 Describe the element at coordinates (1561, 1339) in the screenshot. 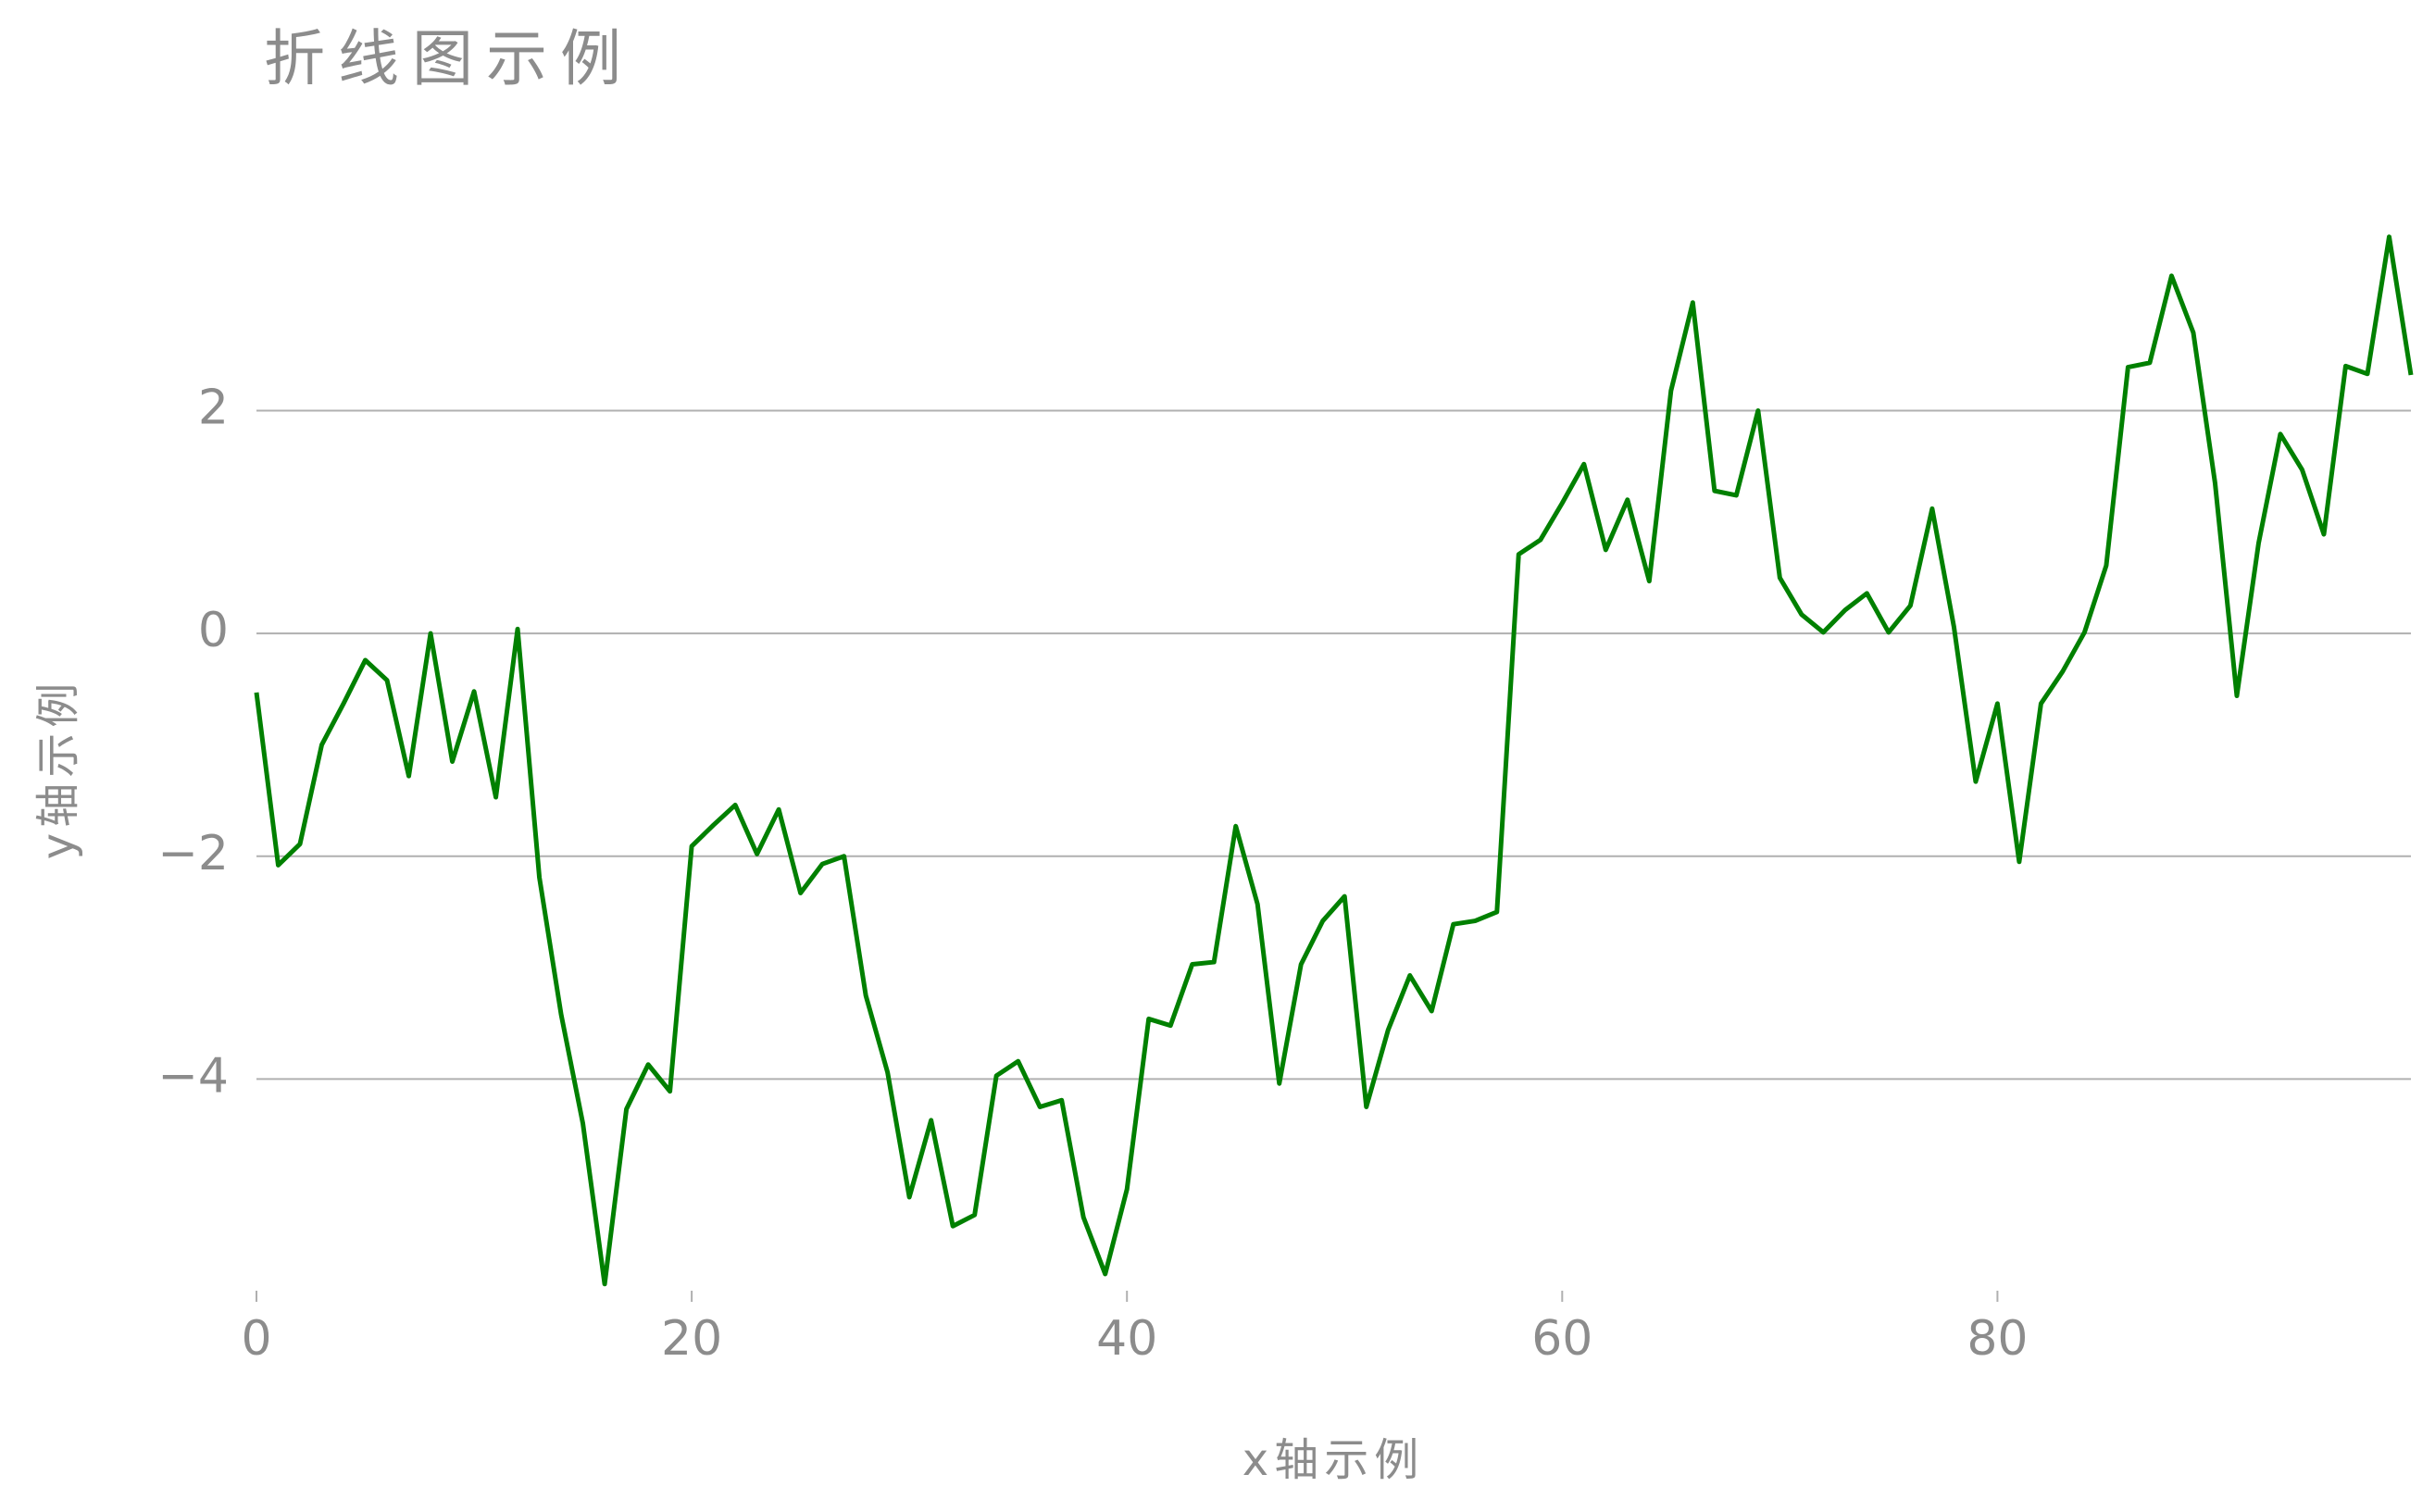

I see `x-tick-label: 60` at that location.